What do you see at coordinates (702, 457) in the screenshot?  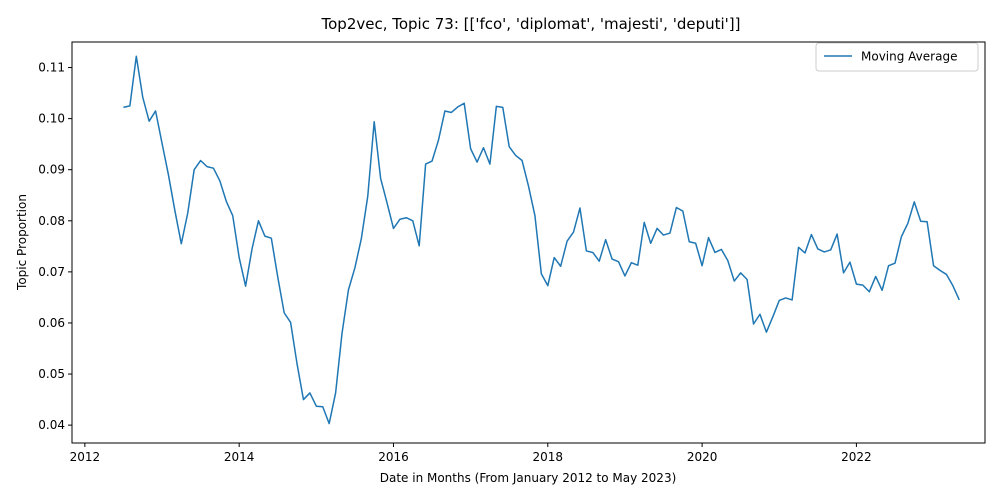 I see `x-tick-label: 2020` at bounding box center [702, 457].